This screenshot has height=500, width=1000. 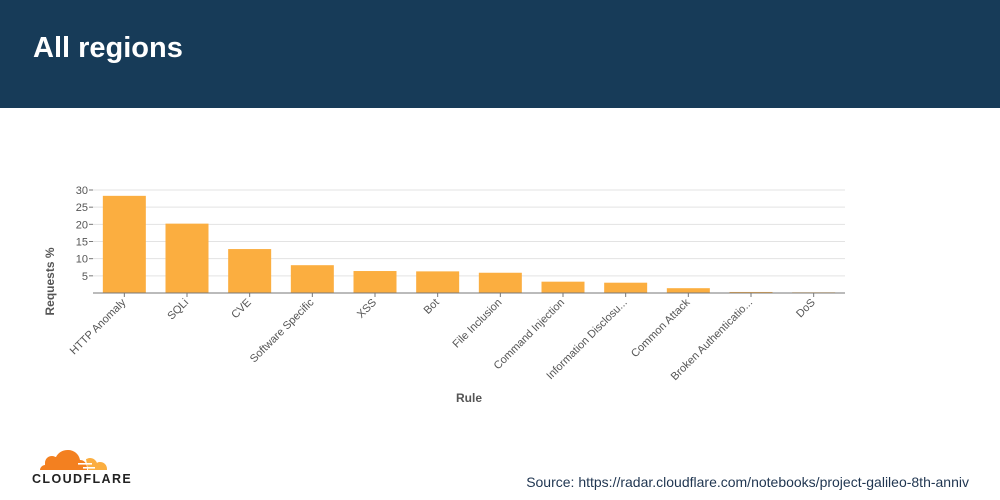 What do you see at coordinates (84, 234) in the screenshot?
I see `y-tick-labels: 30 25 20 15 10 5` at bounding box center [84, 234].